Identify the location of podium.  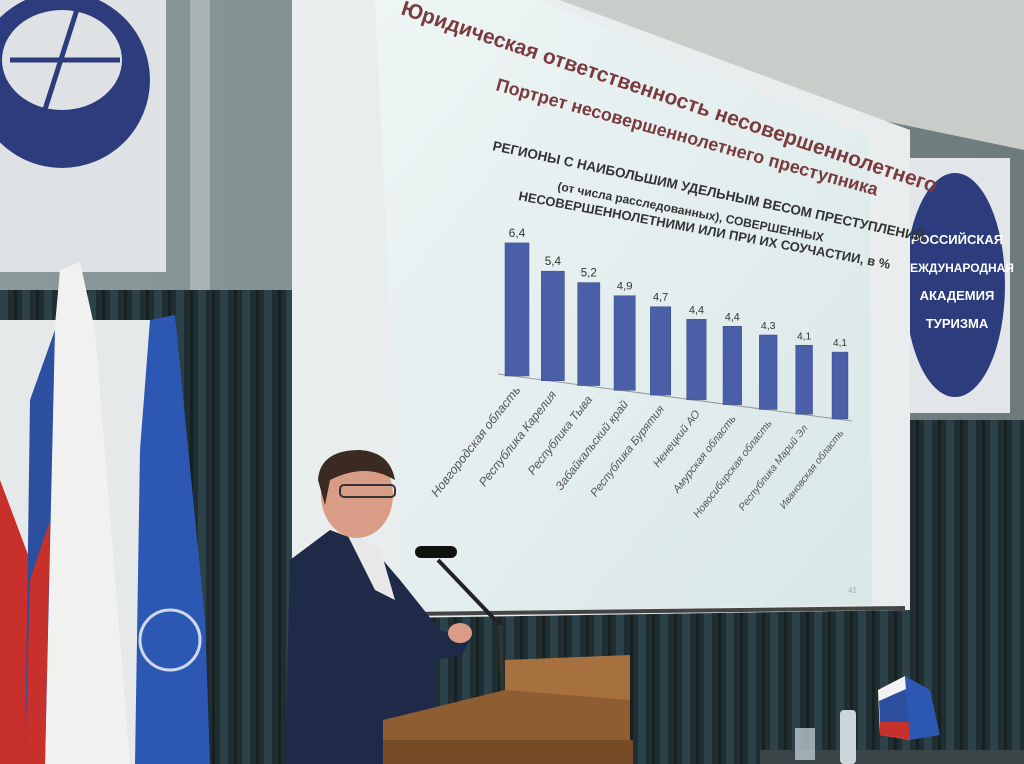
(508, 709).